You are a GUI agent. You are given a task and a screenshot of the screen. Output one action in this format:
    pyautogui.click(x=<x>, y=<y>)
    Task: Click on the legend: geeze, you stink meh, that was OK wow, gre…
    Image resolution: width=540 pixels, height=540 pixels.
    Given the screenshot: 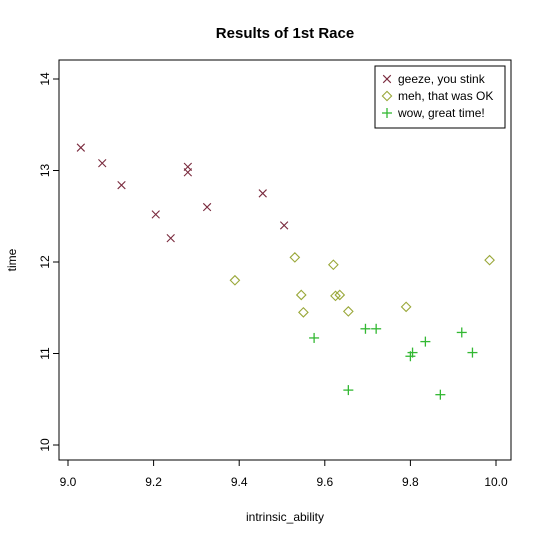 What is the action you would take?
    pyautogui.click(x=440, y=97)
    